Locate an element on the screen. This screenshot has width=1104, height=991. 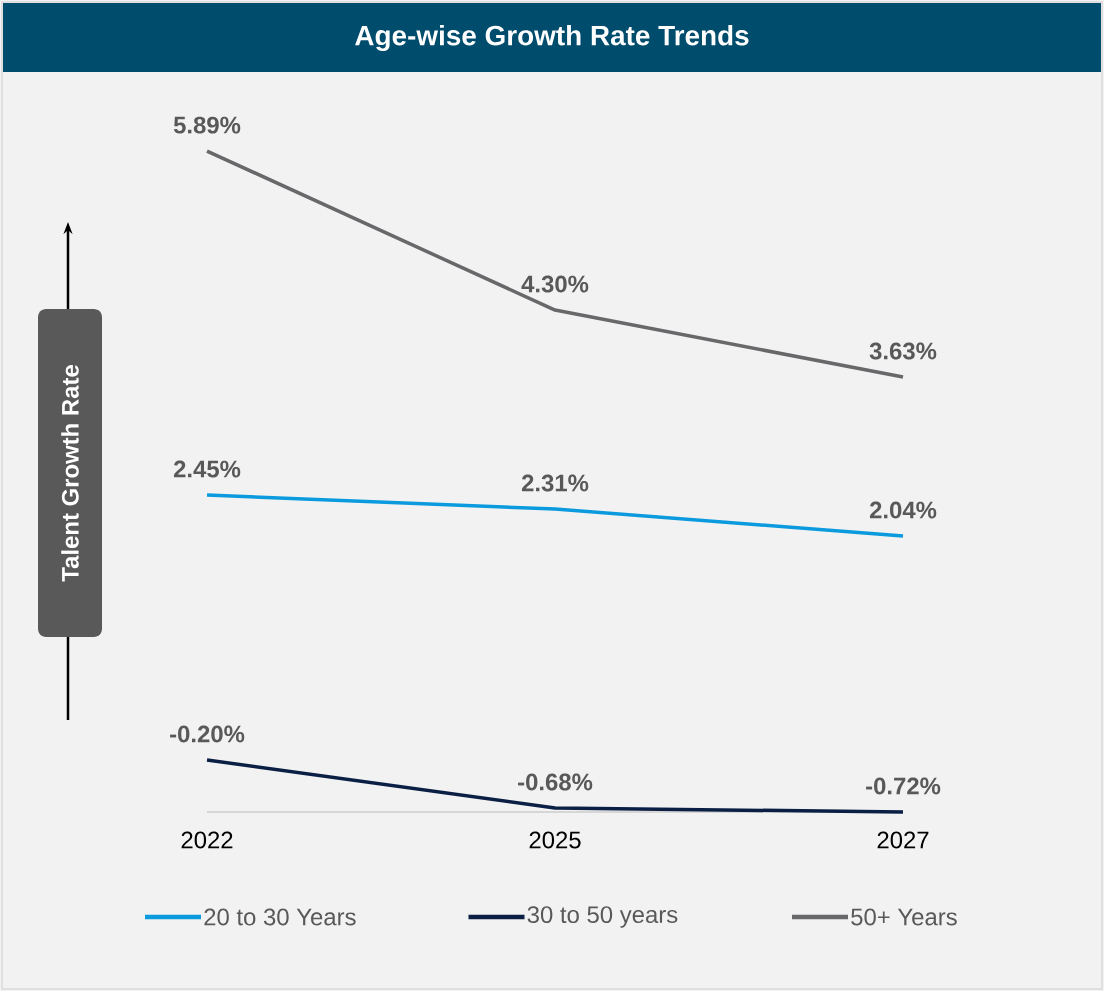
chart-title: Age-wise Growth Rate Trends is located at coordinates (552, 38).